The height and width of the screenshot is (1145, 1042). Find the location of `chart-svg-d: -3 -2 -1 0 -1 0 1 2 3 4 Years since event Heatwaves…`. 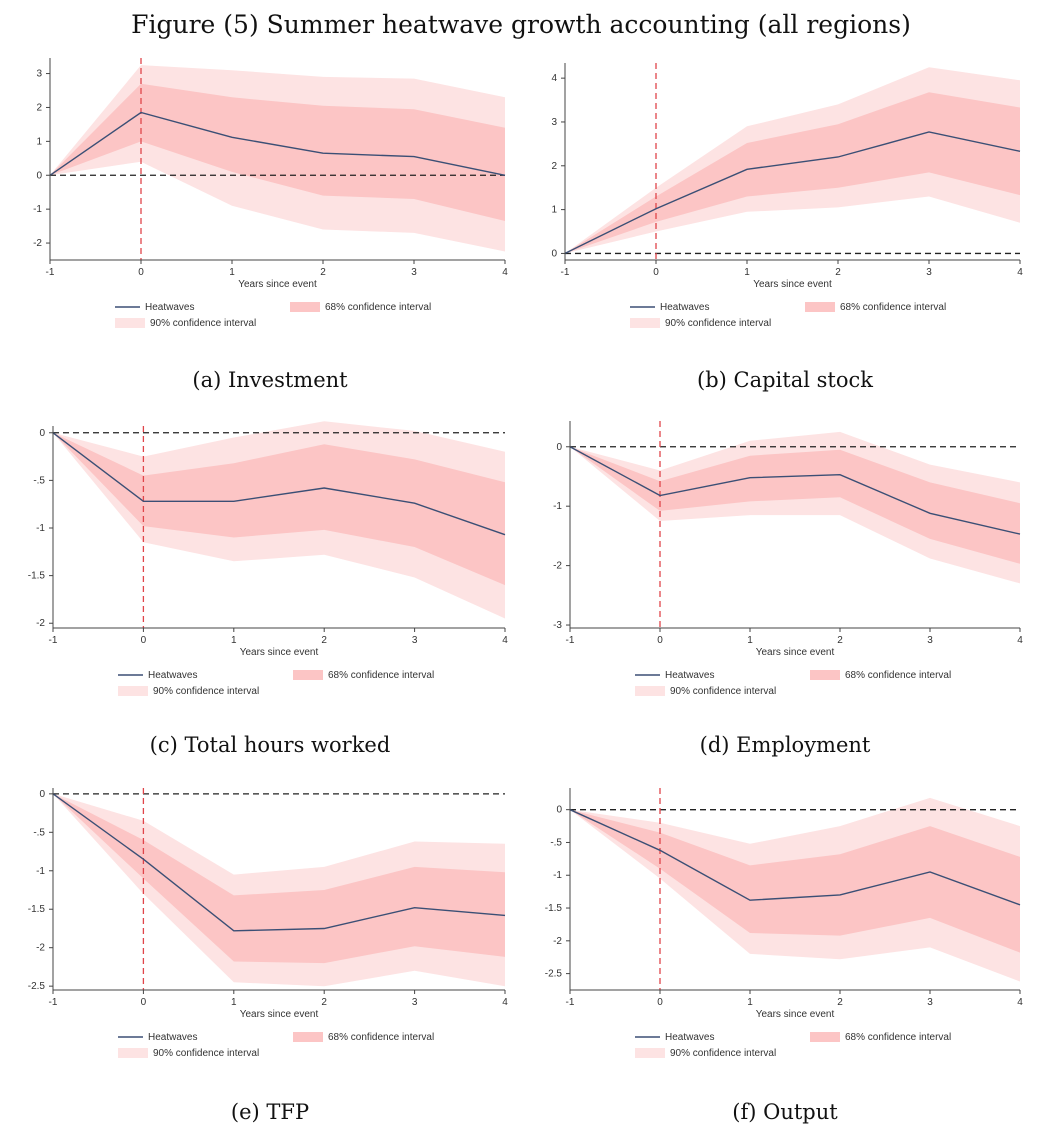

chart-svg-d: -3 -2 -1 0 -1 0 1 2 3 4 Years since event Heatwaves… is located at coordinates (788, 559).